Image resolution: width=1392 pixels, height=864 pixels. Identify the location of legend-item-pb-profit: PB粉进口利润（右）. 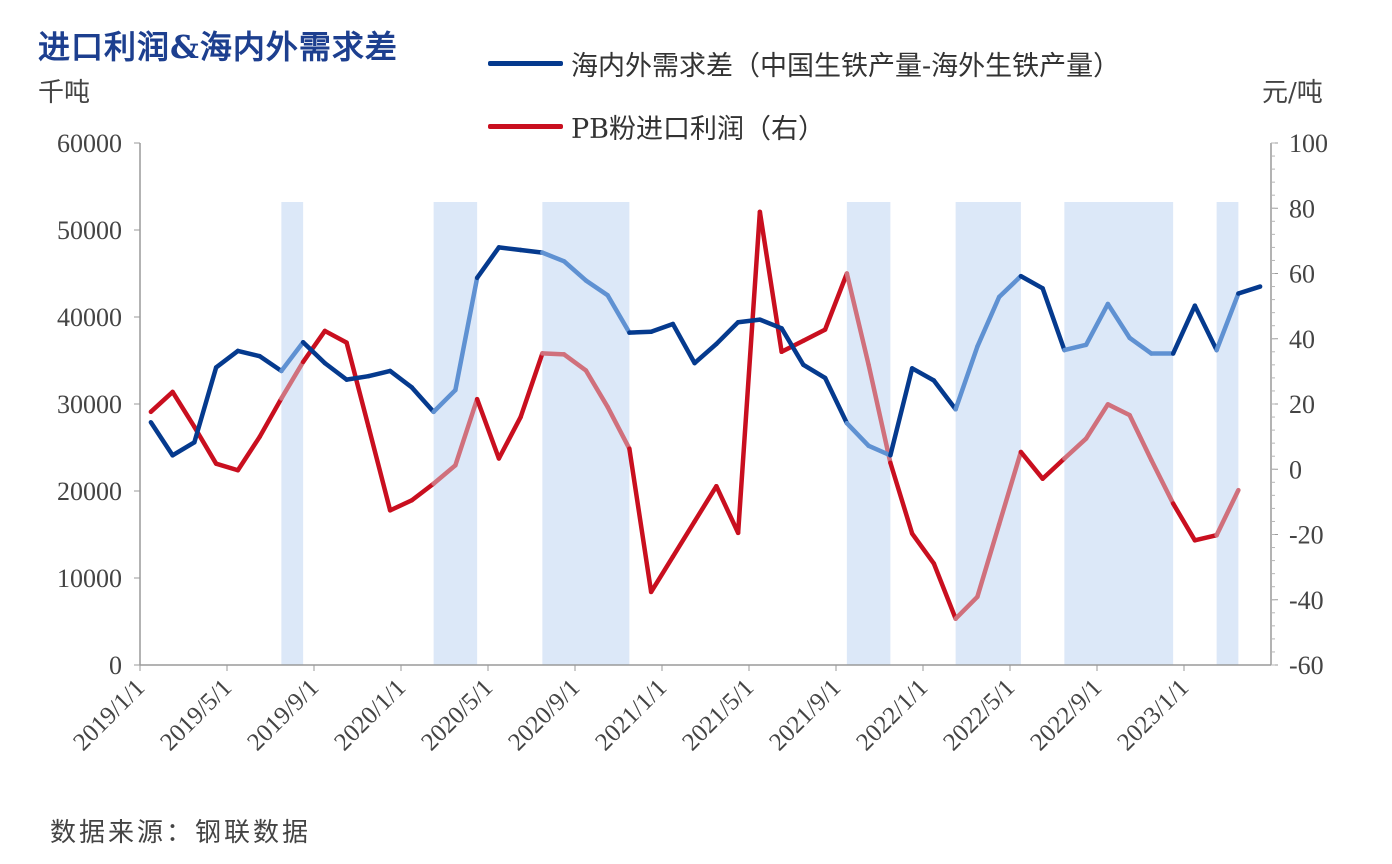
(656, 126).